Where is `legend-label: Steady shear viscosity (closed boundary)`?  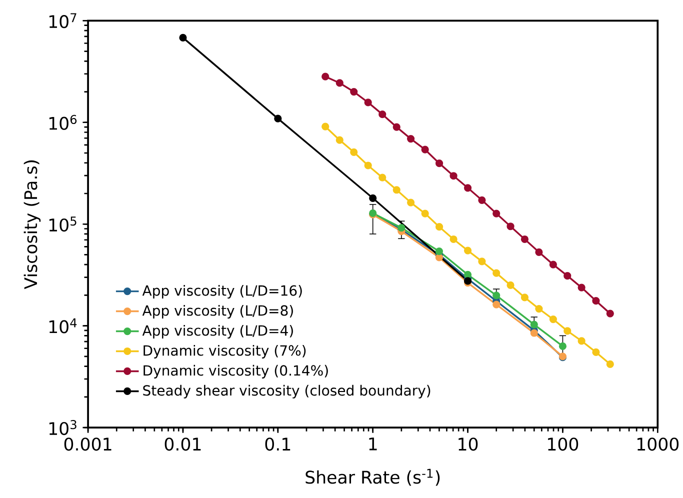
legend-label: Steady shear viscosity (closed boundary) is located at coordinates (286, 392).